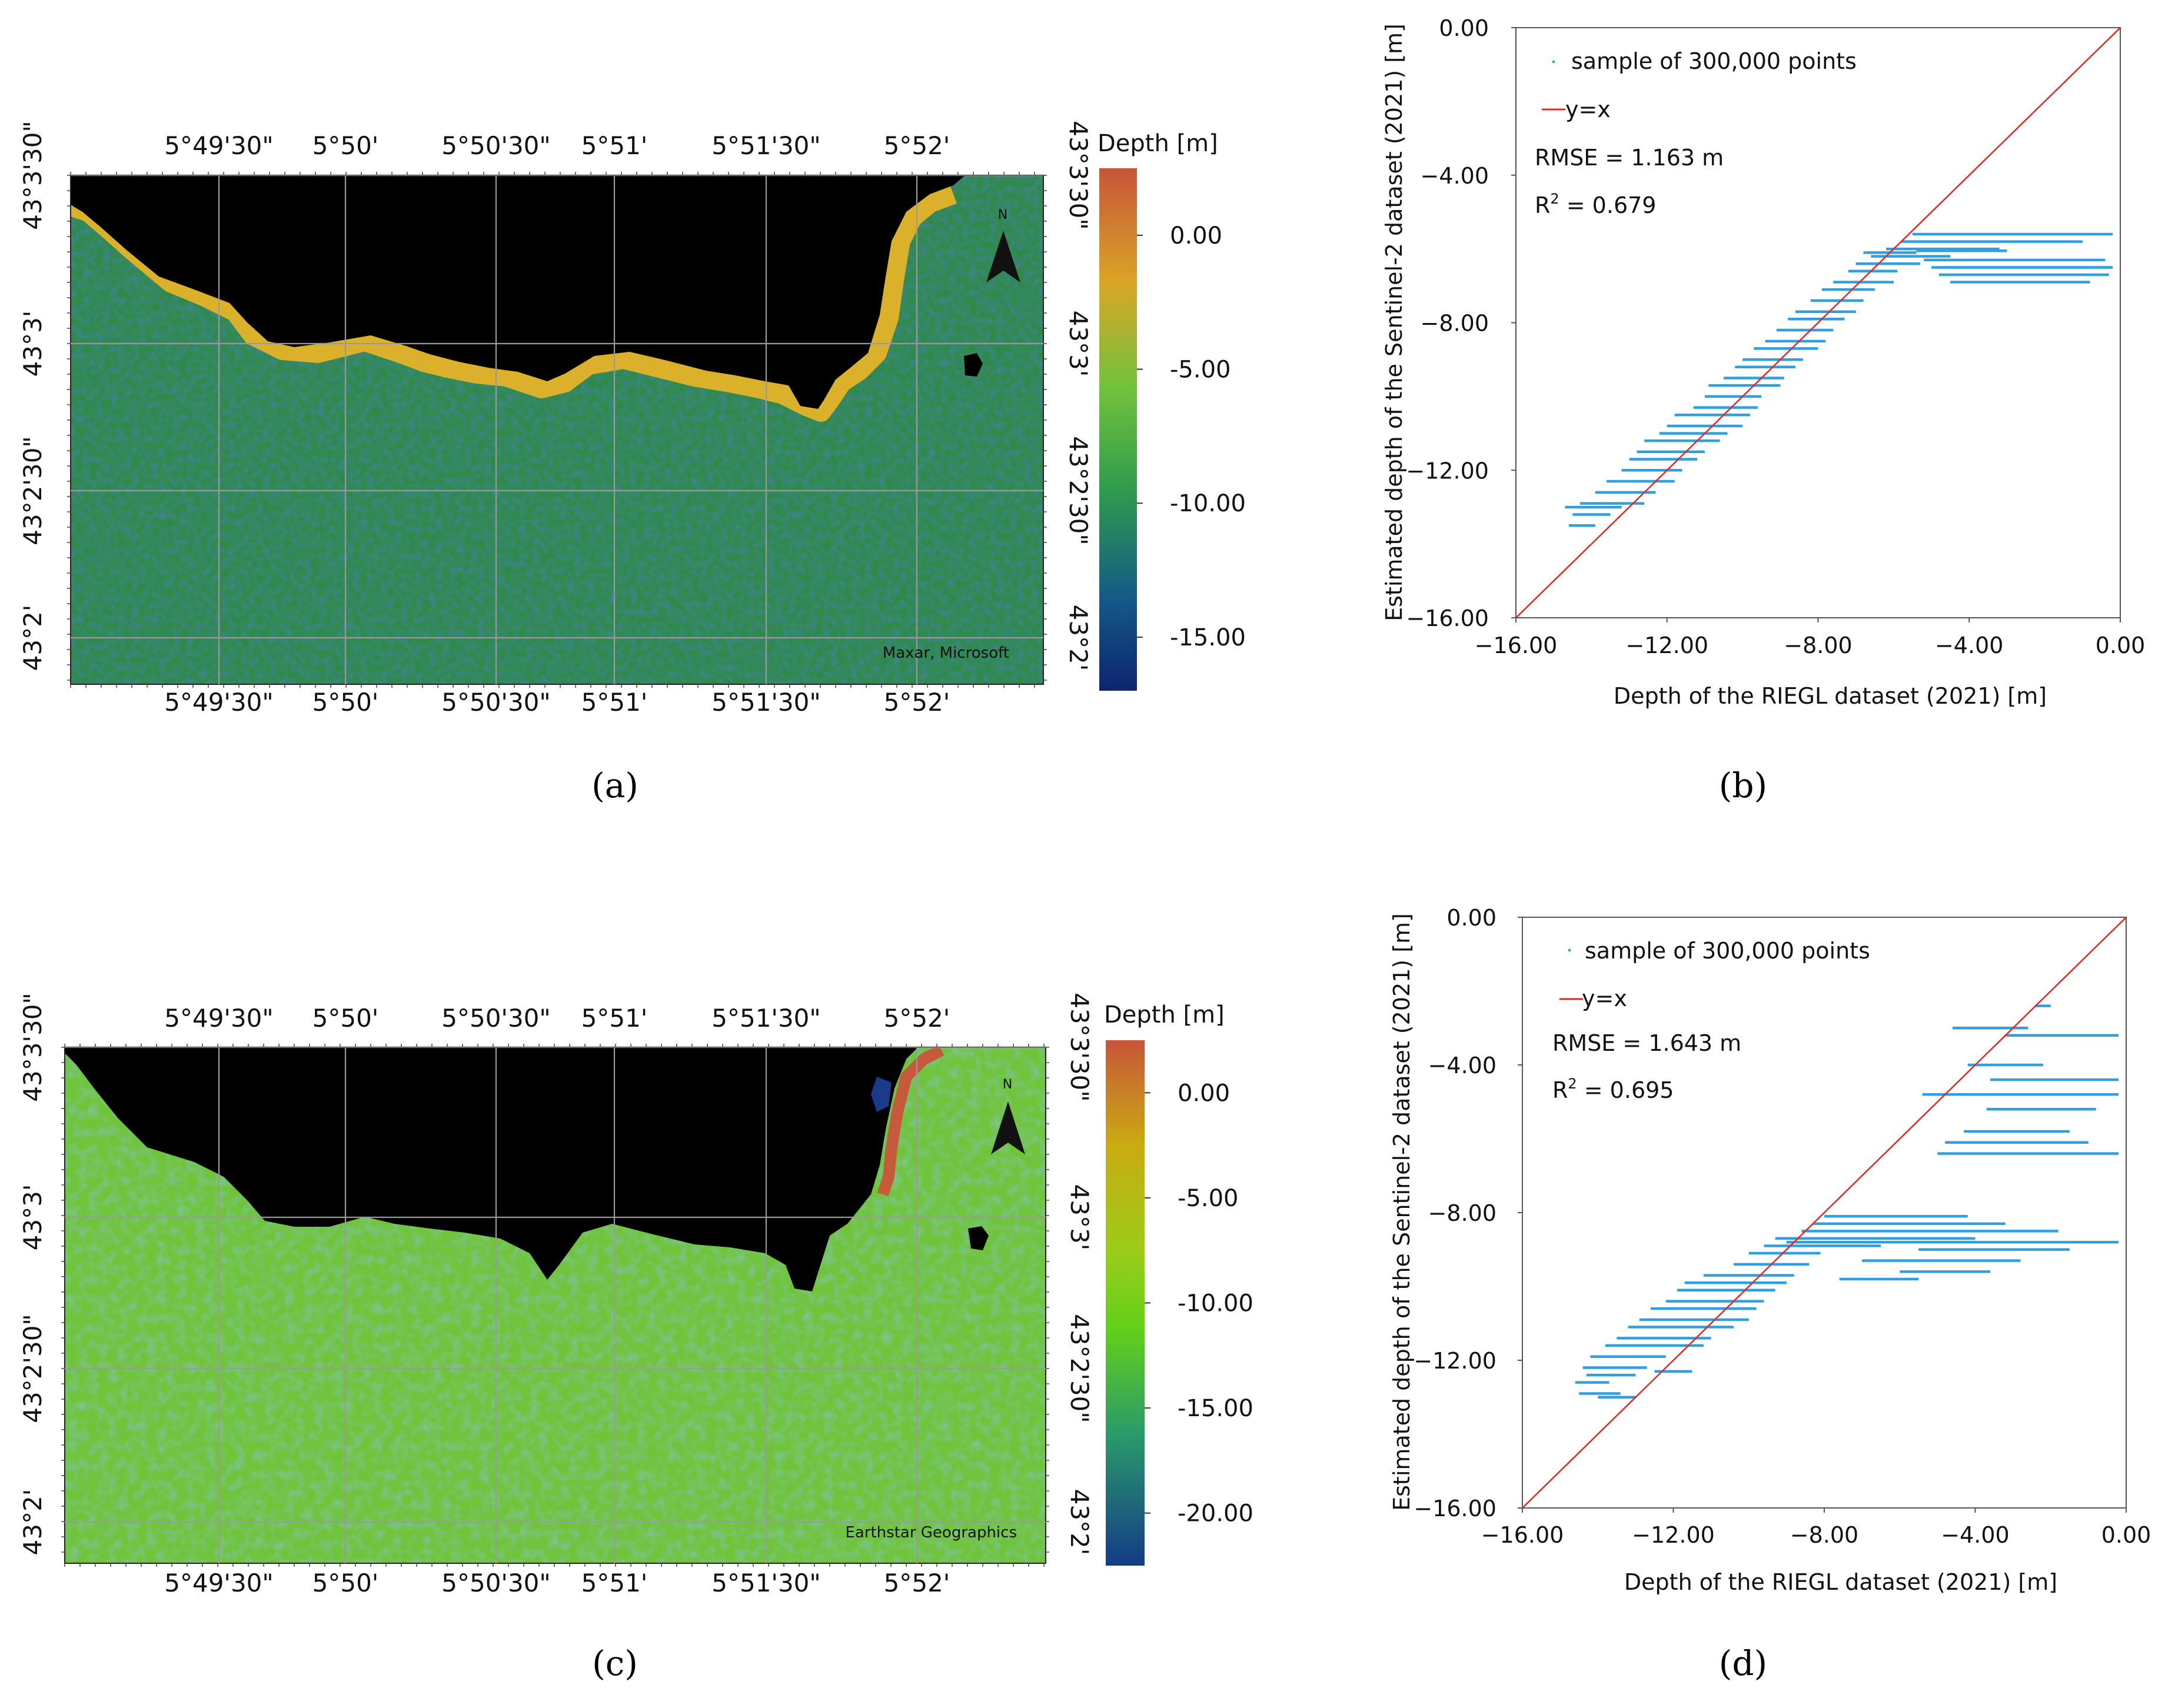 The width and height of the screenshot is (2165, 1708). I want to click on legend: sample of 300,000 points y=x, so click(1714, 974).